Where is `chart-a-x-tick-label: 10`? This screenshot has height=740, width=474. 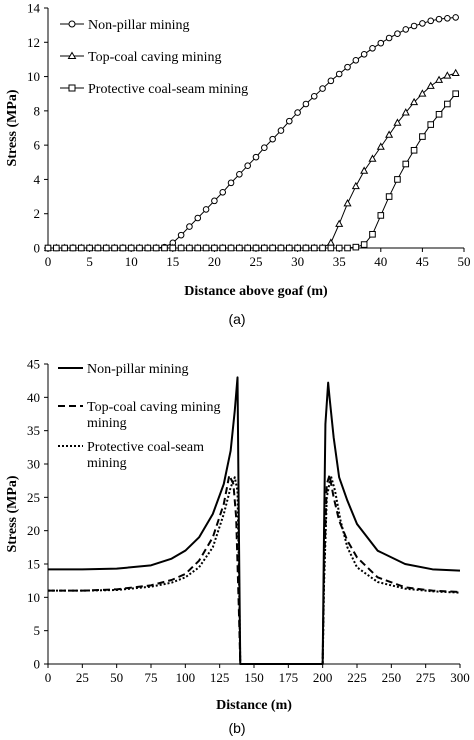 chart-a-x-tick-label: 10 is located at coordinates (131, 261).